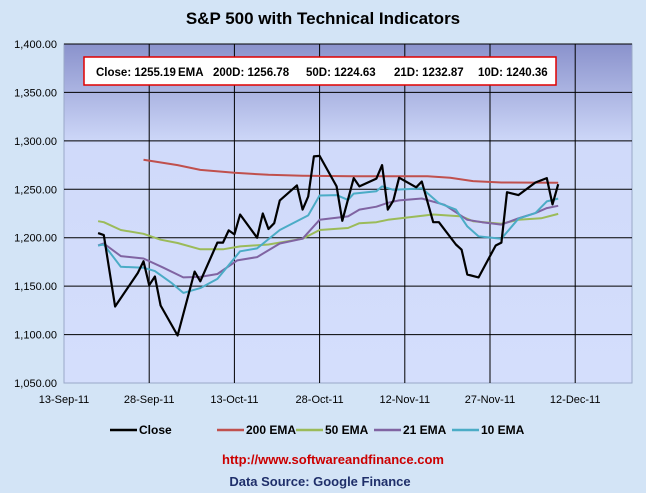 Image resolution: width=646 pixels, height=493 pixels. What do you see at coordinates (35, 239) in the screenshot?
I see `y-tick-label: 1,200.00` at bounding box center [35, 239].